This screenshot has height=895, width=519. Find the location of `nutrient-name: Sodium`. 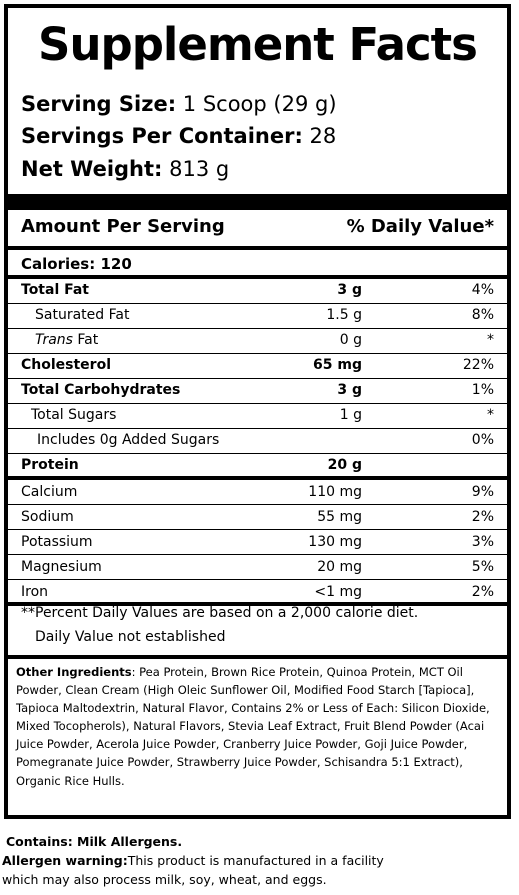

nutrient-name: Sodium is located at coordinates (47, 517).